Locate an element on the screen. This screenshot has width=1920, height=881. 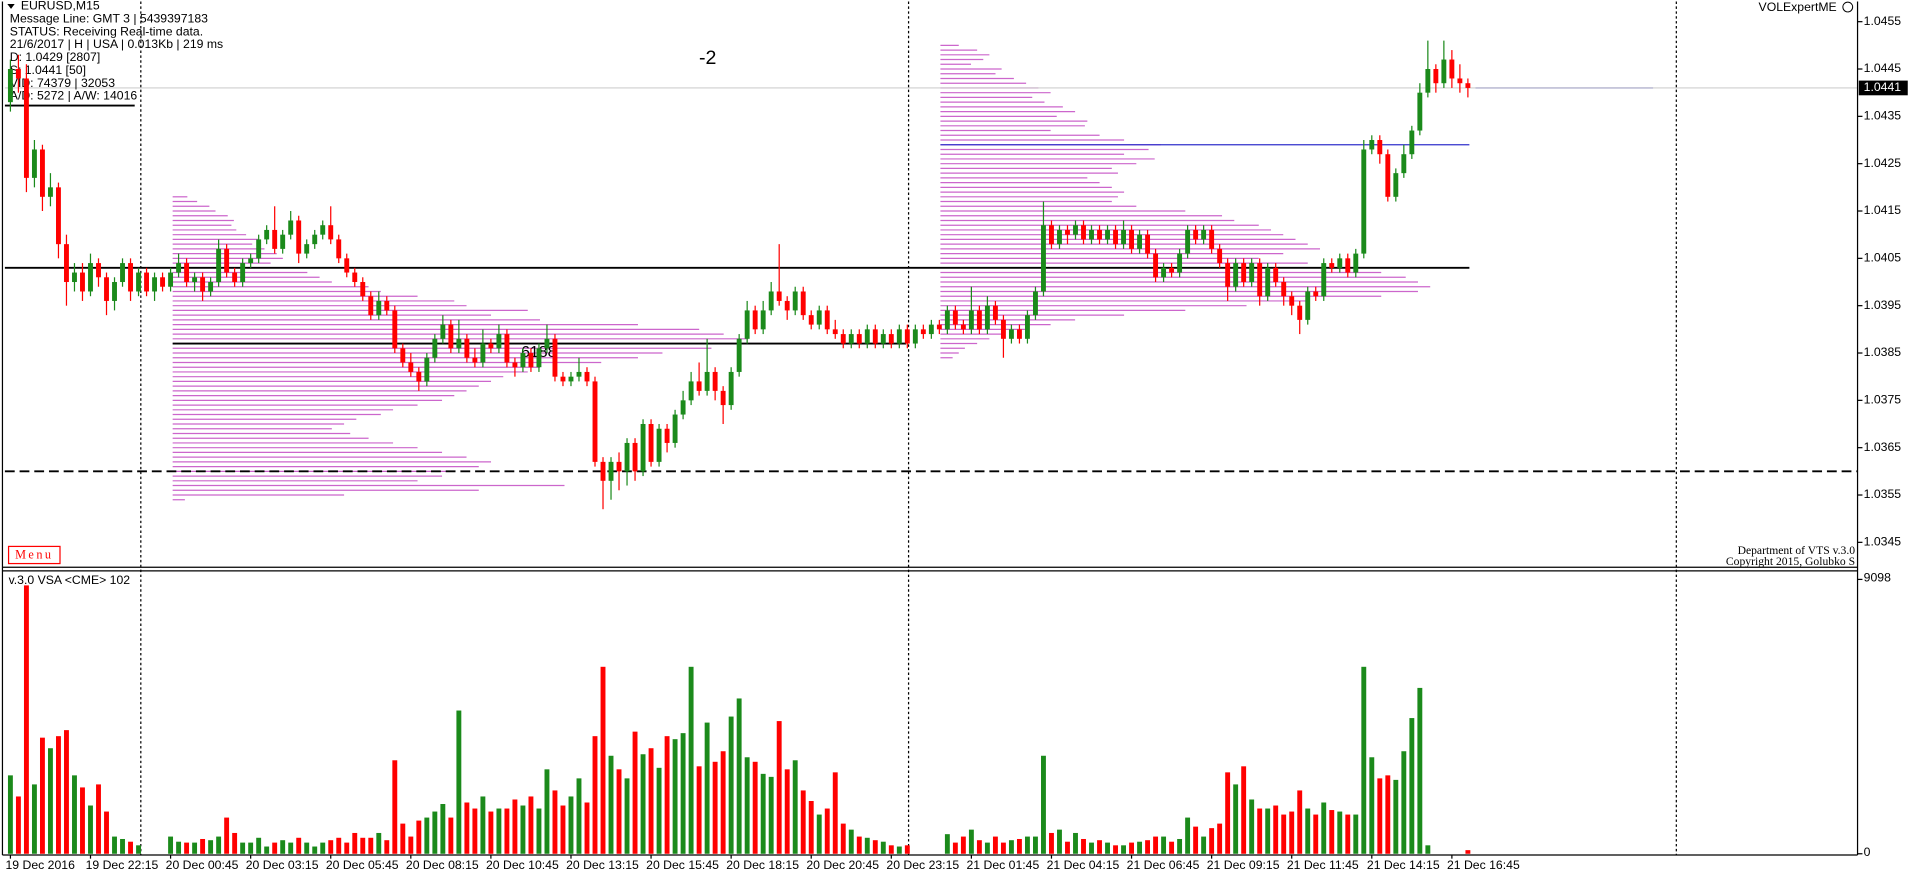
brand: VOLExpertME is located at coordinates (1798, 7).